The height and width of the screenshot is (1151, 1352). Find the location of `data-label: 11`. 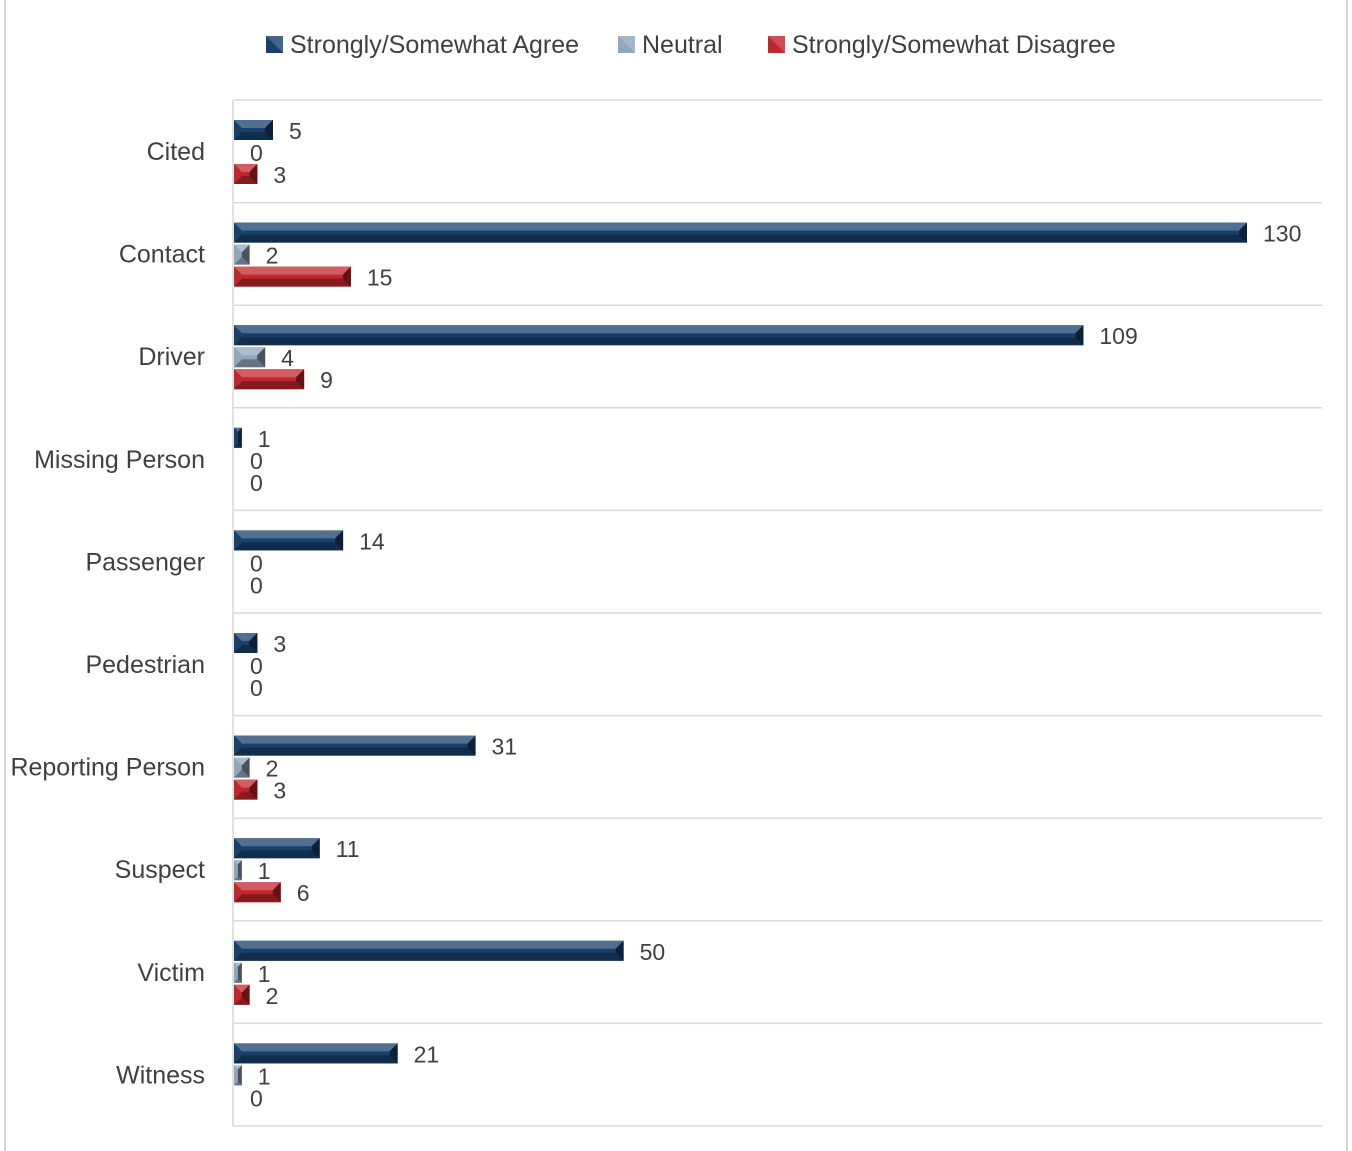

data-label: 11 is located at coordinates (348, 849).